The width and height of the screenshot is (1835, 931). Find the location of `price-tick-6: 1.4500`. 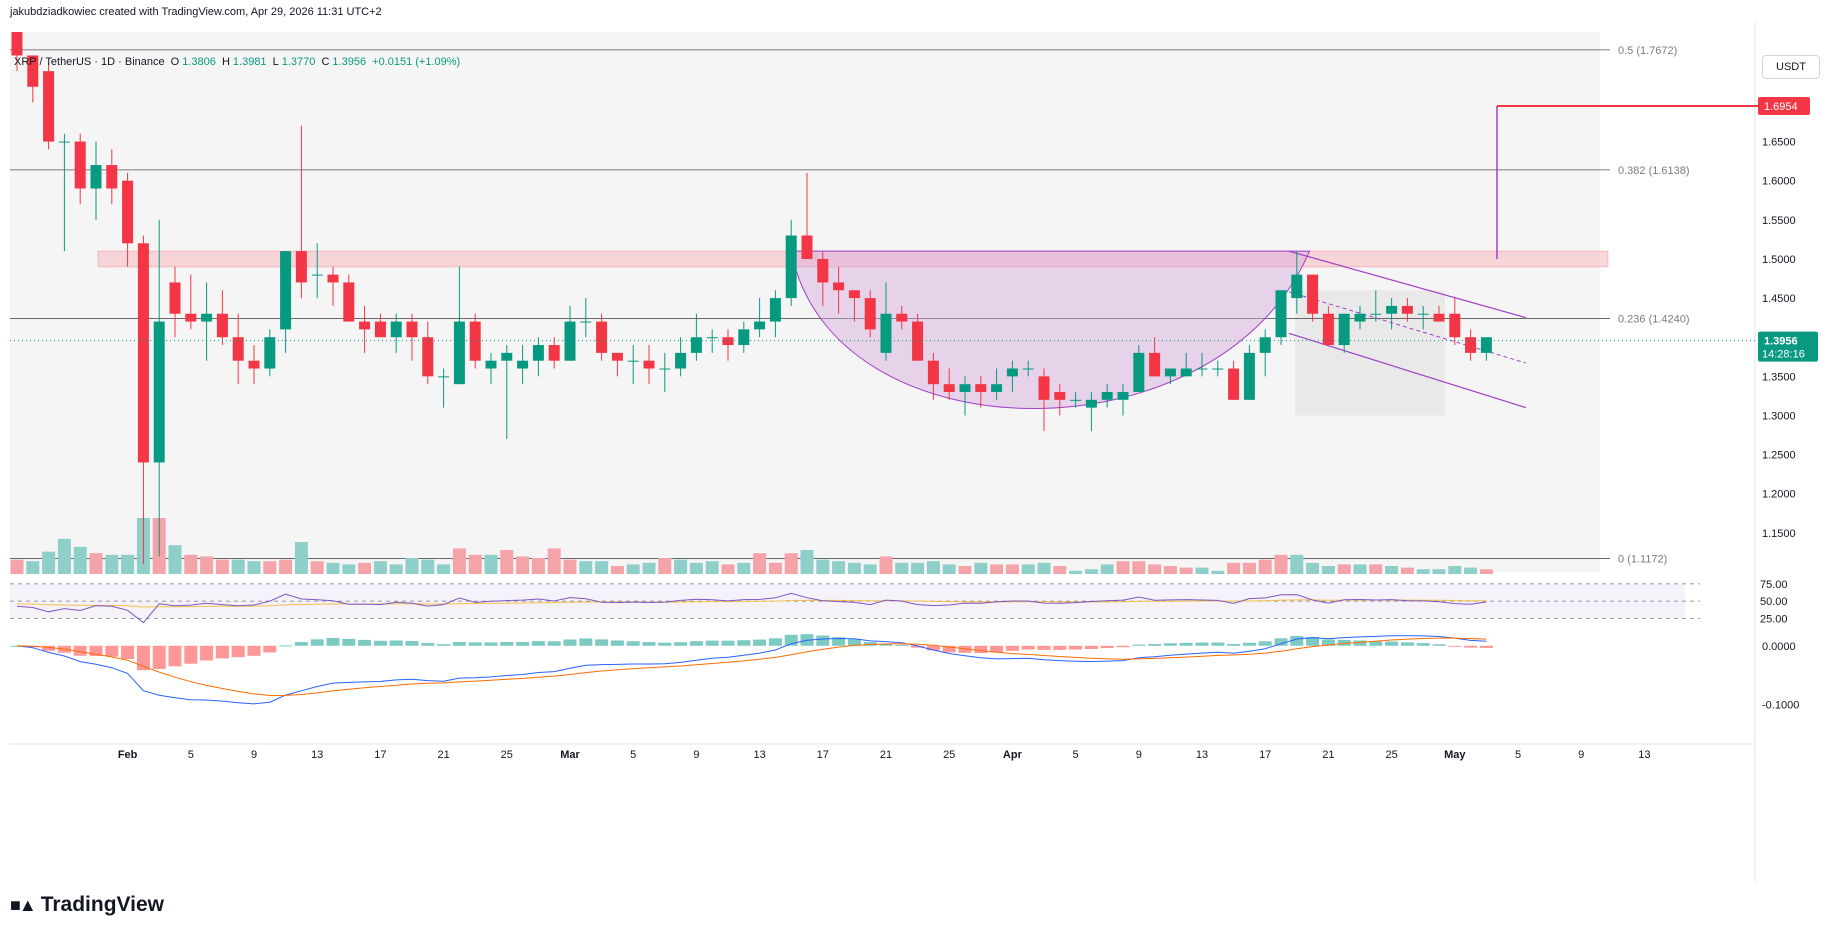

price-tick-6: 1.4500 is located at coordinates (1779, 299).